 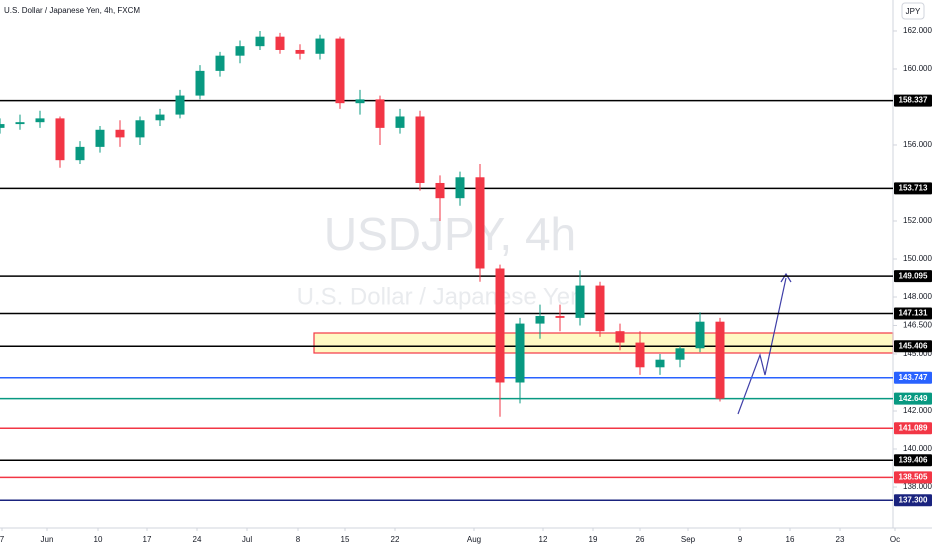 I want to click on y-tick-label: 150.000, so click(x=917, y=258).